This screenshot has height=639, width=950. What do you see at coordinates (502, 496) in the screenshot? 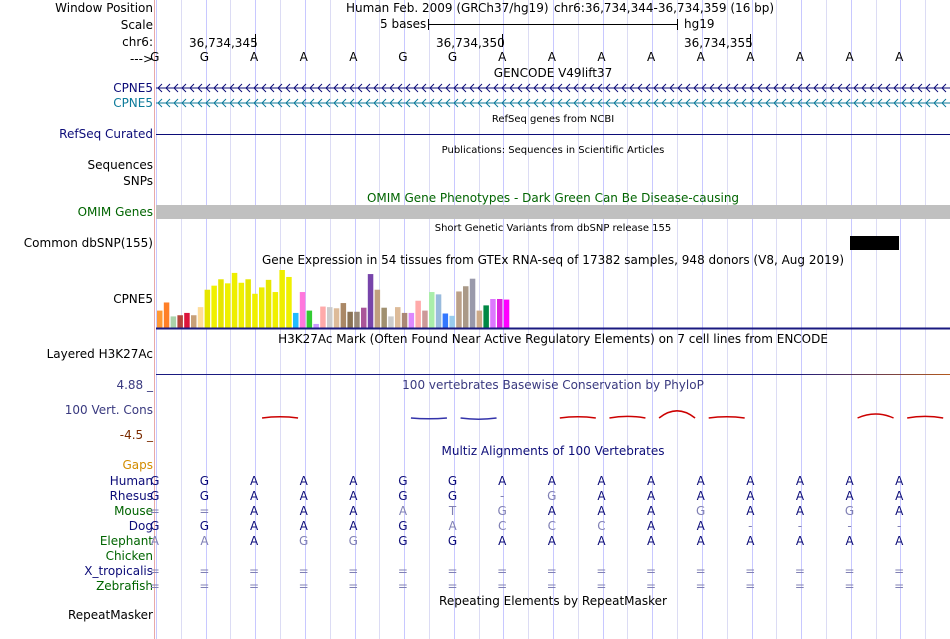
I see `alignment-base: -` at bounding box center [502, 496].